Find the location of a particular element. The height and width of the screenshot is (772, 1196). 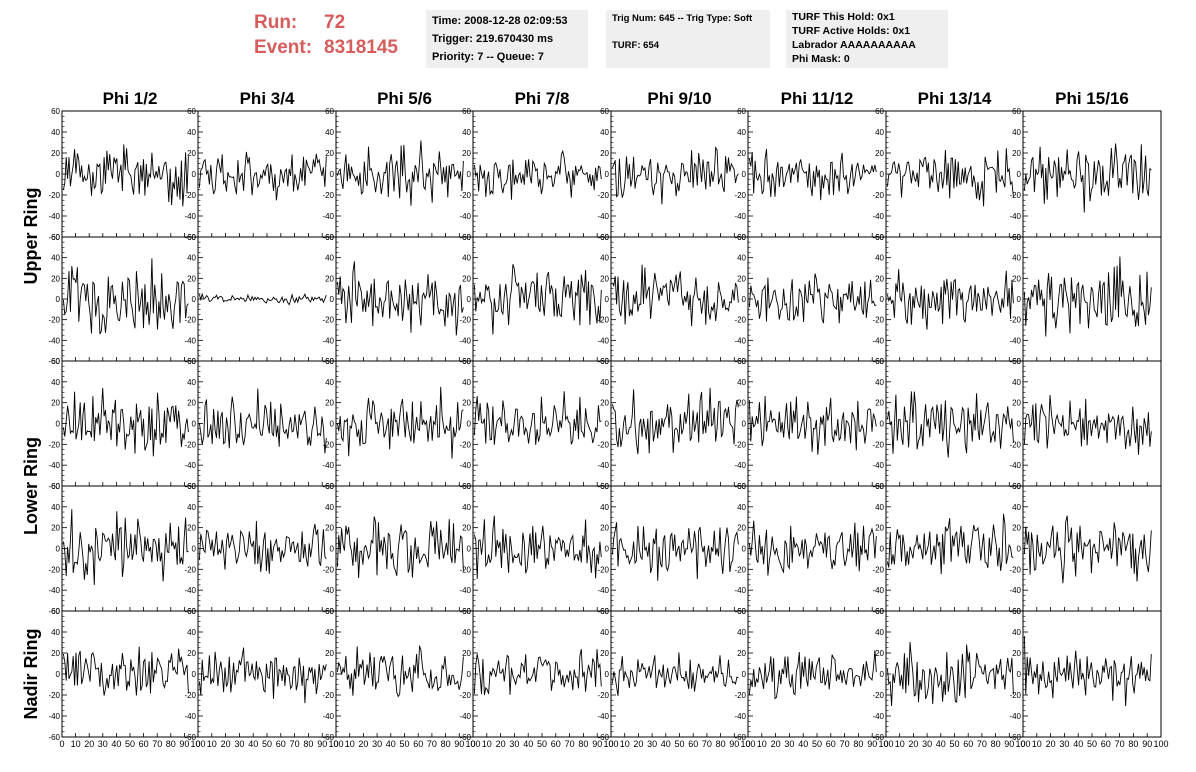

x-tick-label: 70 is located at coordinates (570, 744).